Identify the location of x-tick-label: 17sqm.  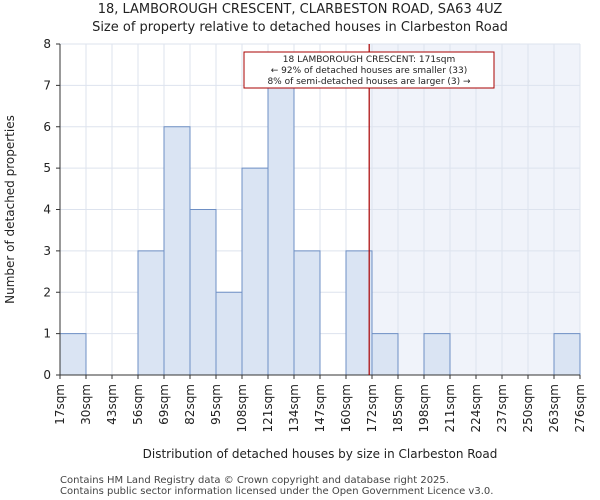
(60, 404).